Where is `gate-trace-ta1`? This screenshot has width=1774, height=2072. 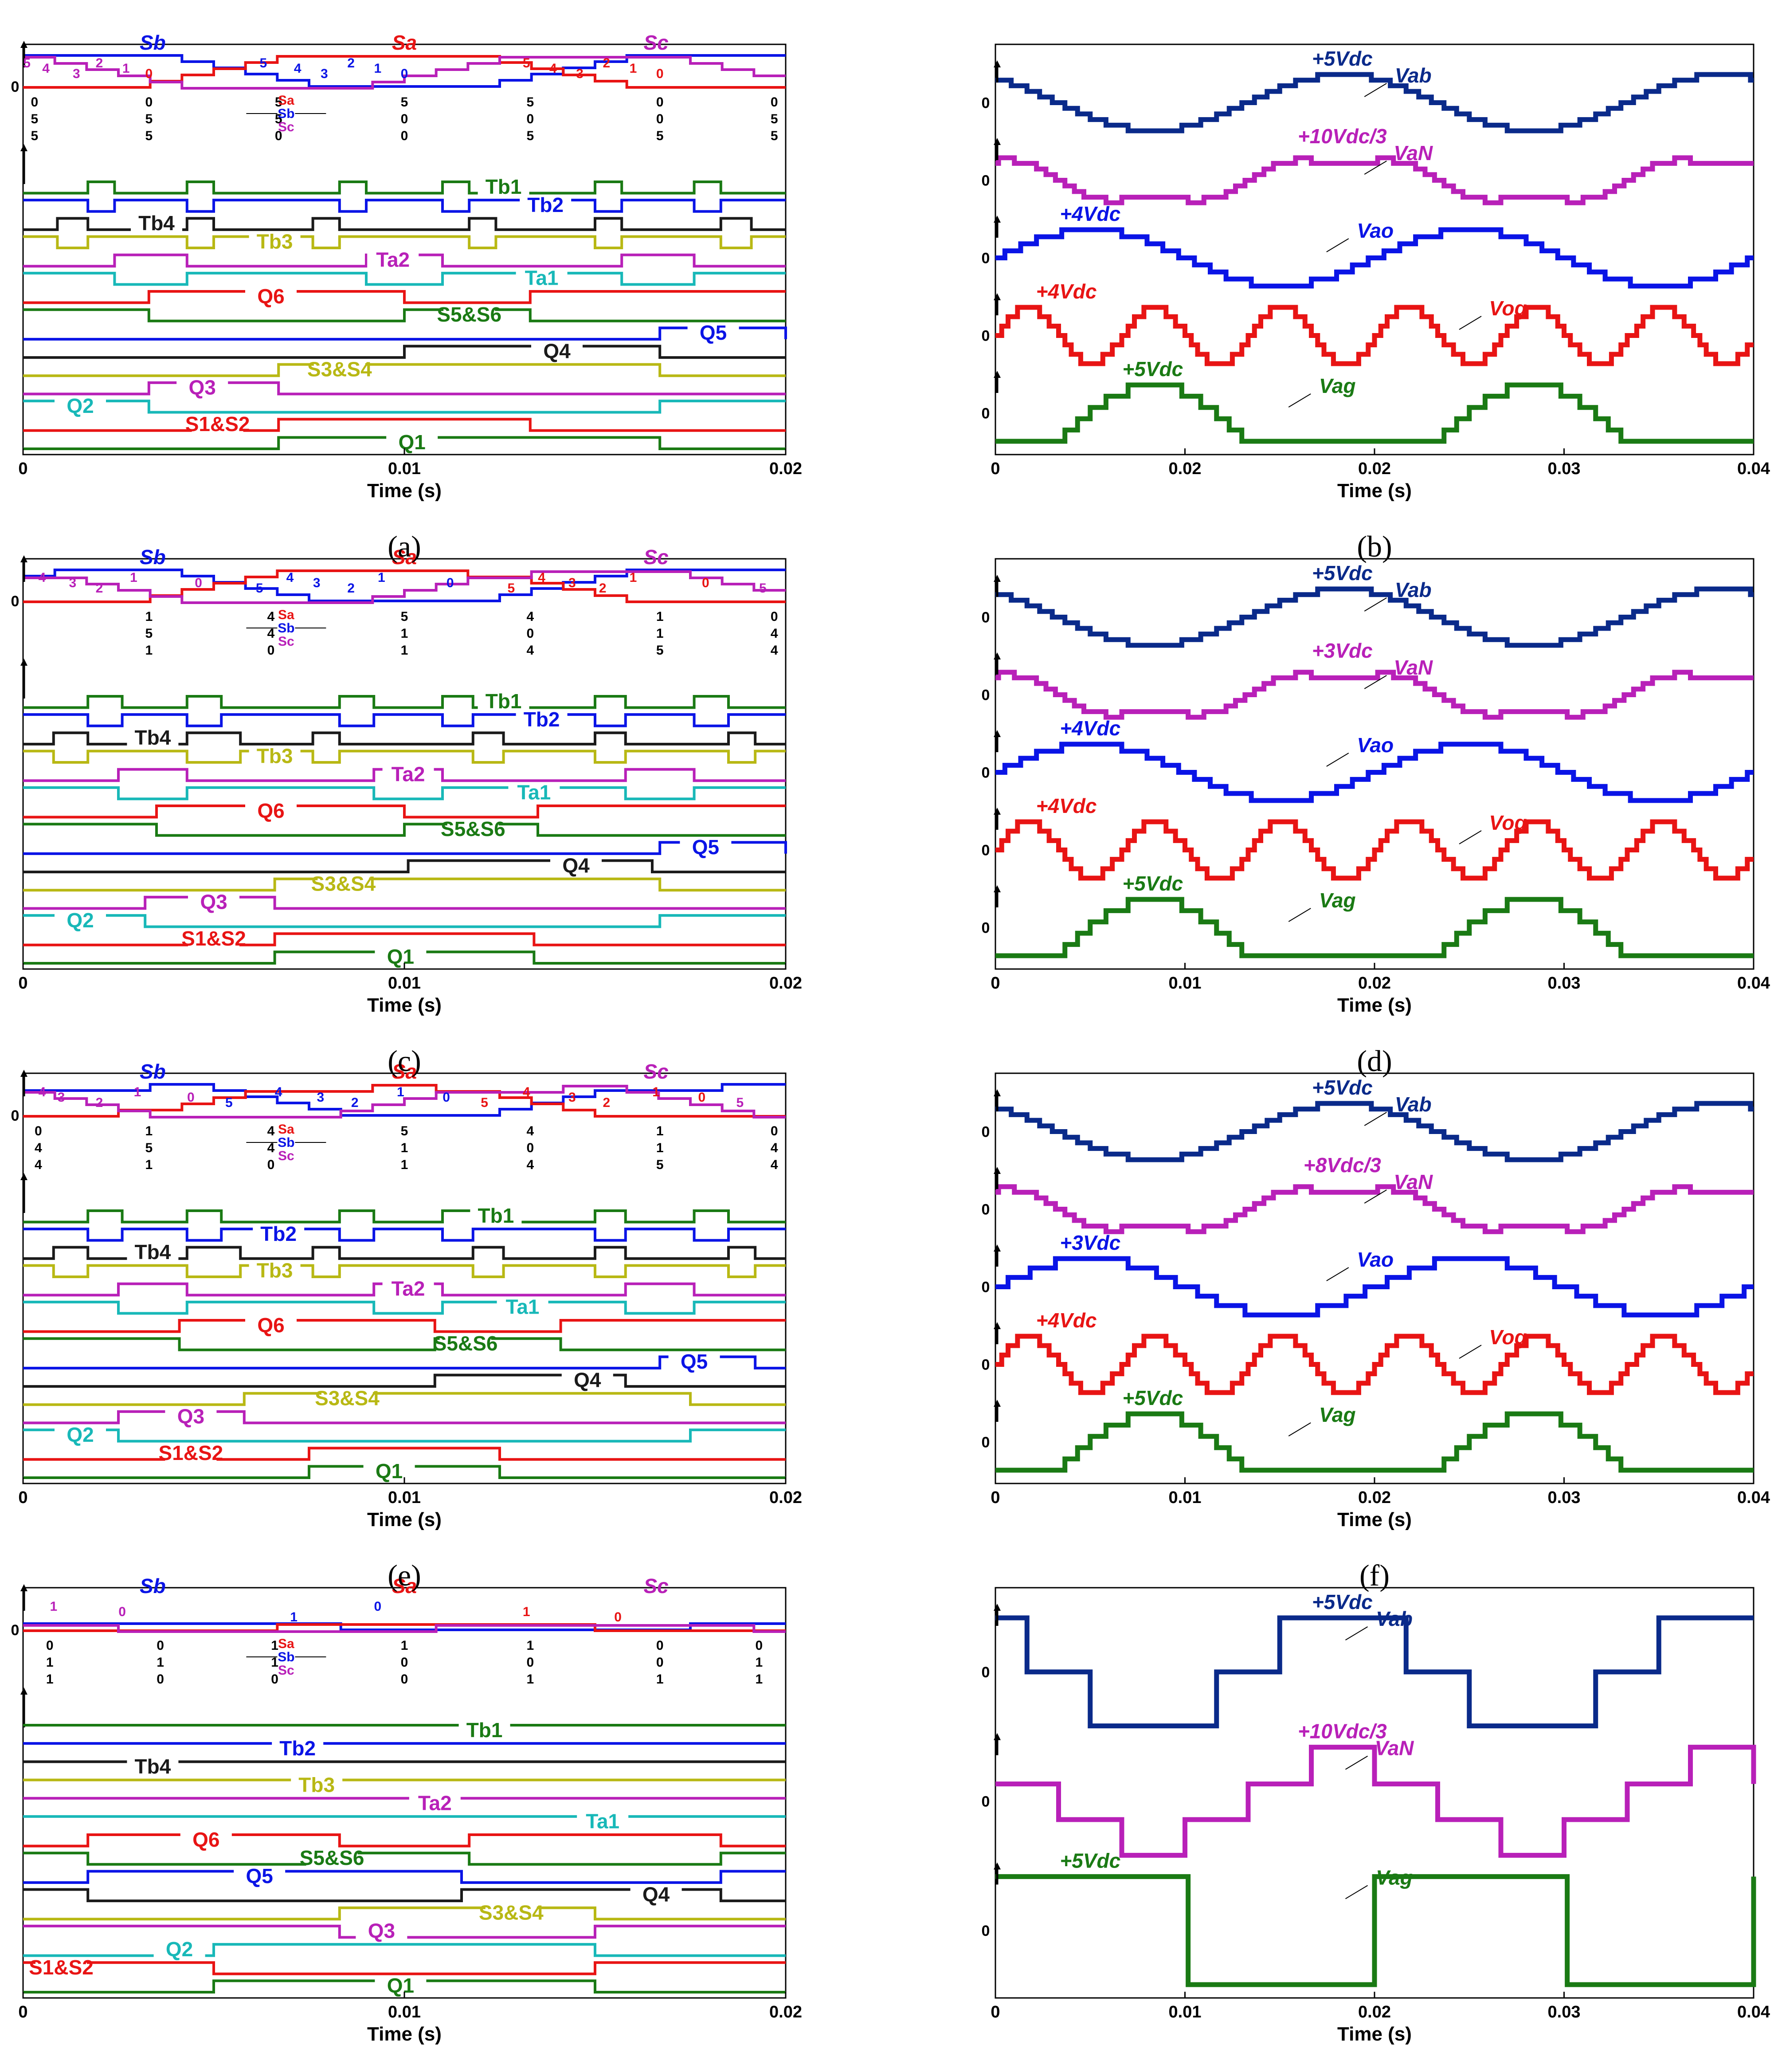
gate-trace-ta1 is located at coordinates (404, 278).